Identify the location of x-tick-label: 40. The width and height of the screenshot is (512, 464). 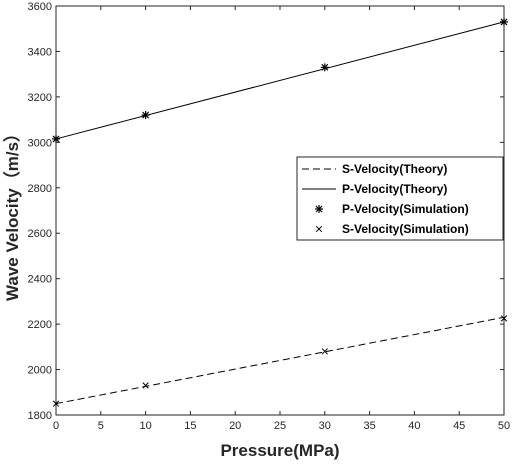
(414, 426).